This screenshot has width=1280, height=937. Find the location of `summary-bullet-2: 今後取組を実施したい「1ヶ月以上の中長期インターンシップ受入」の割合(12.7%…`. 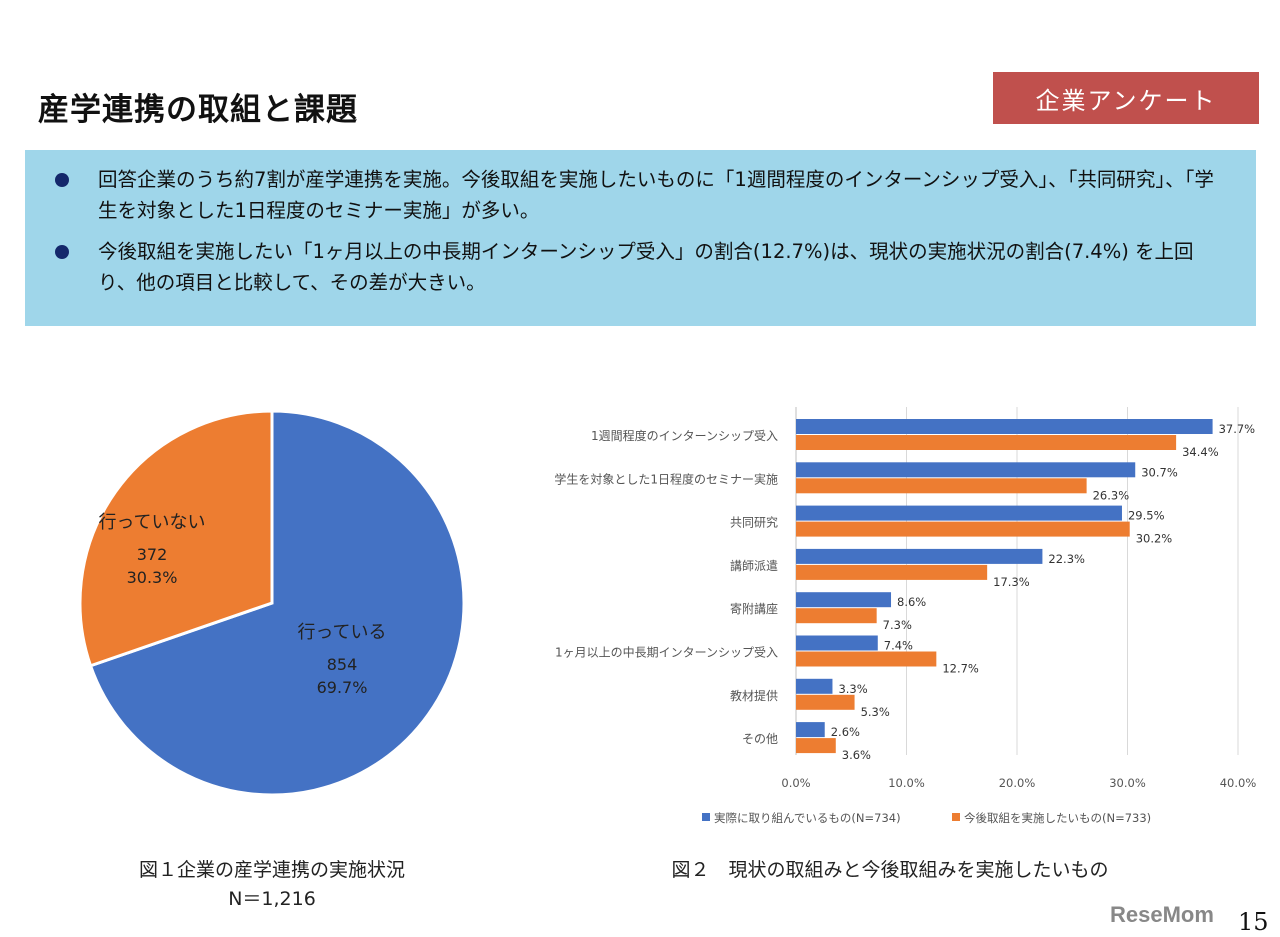

summary-bullet-2: 今後取組を実施したい「1ヶ月以上の中長期インターンシップ受入」の割合(12.7%… is located at coordinates (646, 267).